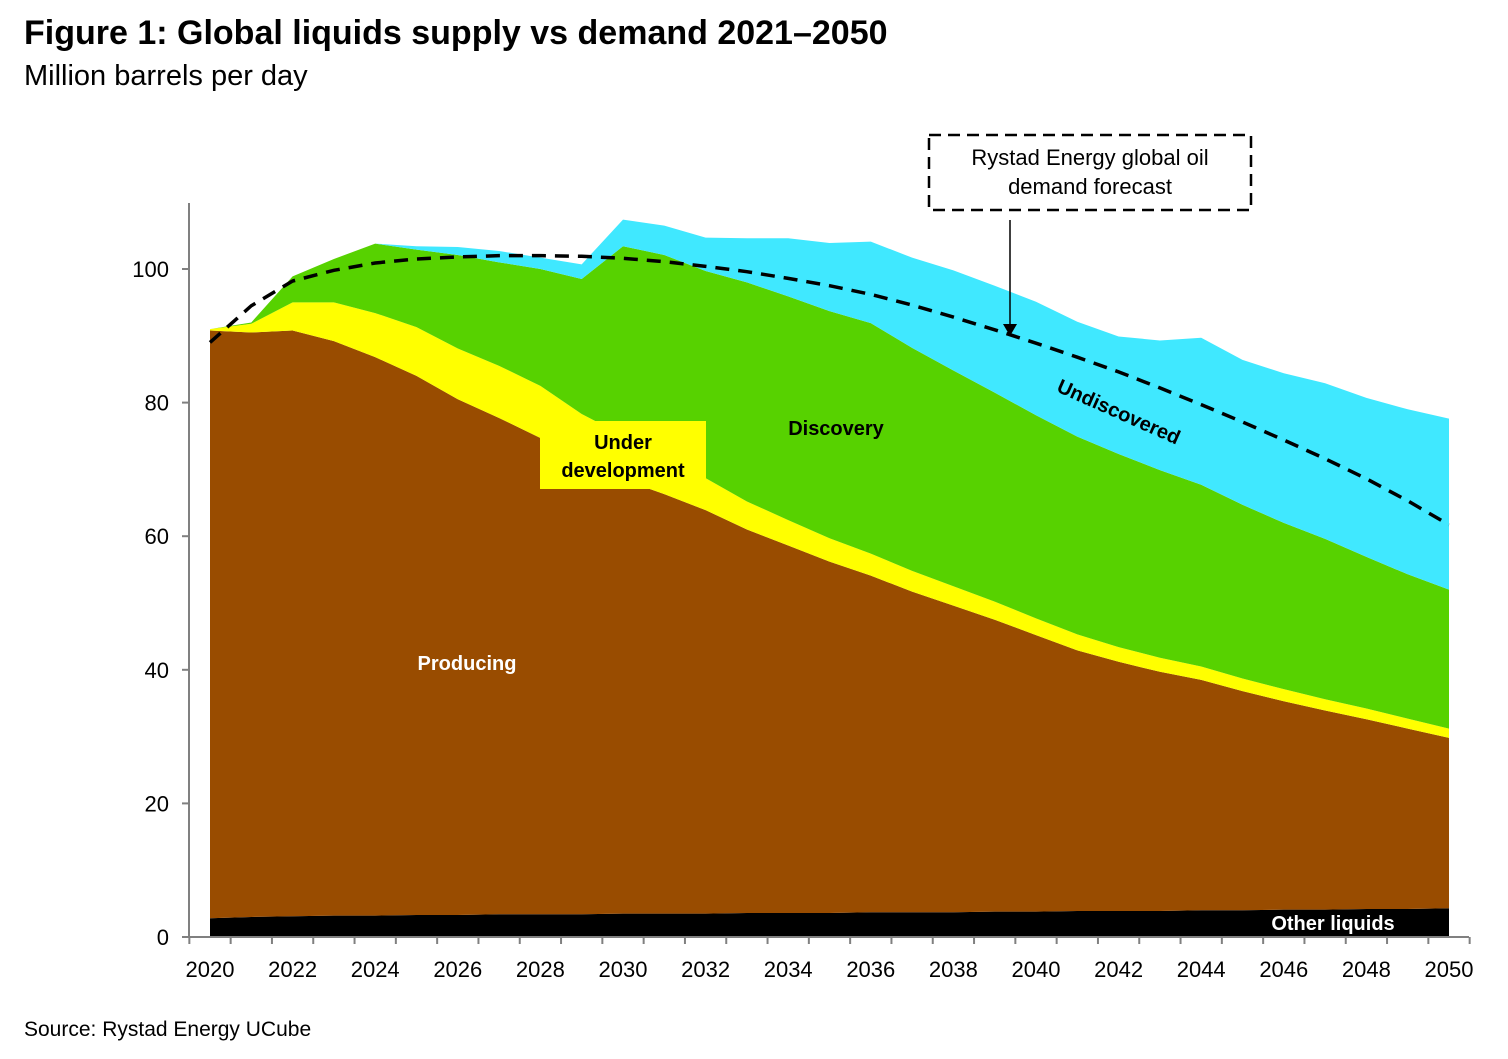 The height and width of the screenshot is (1059, 1508). I want to click on x-tick-label: 2038, so click(953, 969).